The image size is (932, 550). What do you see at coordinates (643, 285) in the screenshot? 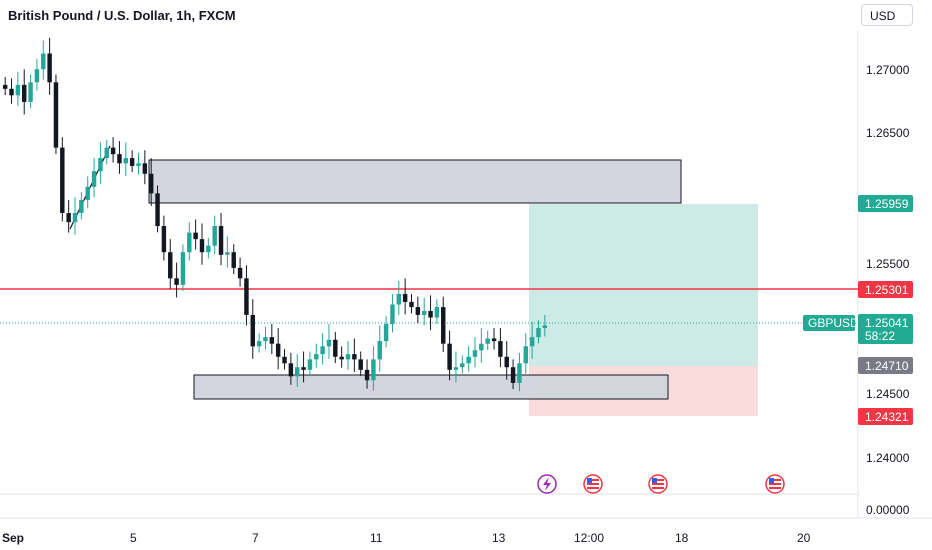
I see `position-target-area` at bounding box center [643, 285].